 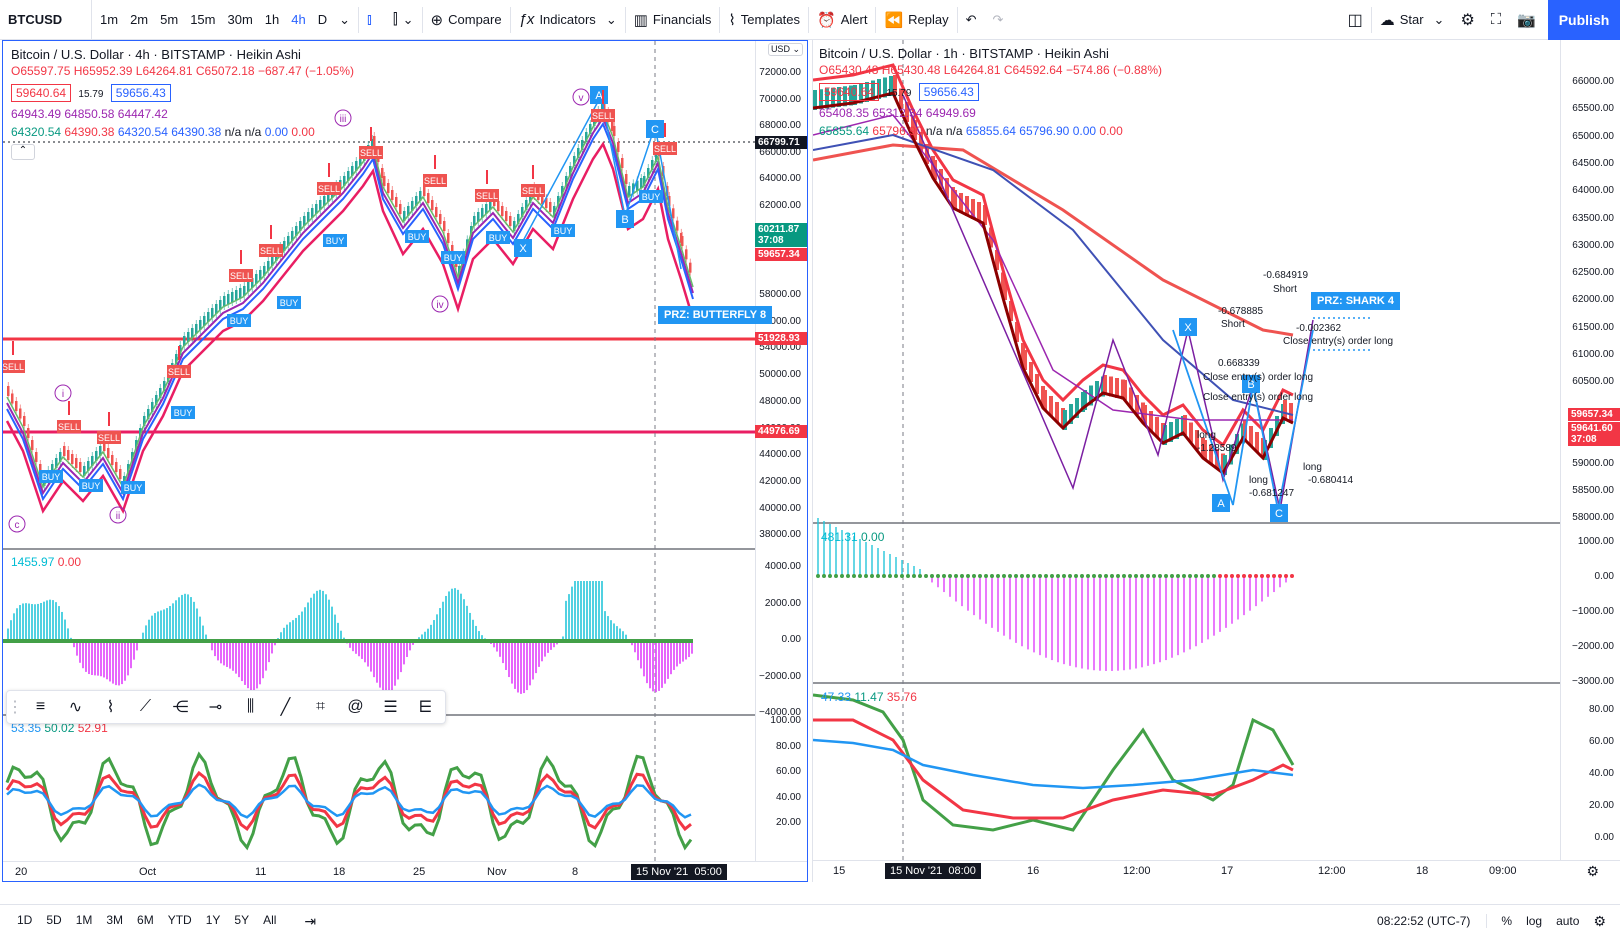 I want to click on chevron-down-icon: ⌄, so click(x=345, y=19).